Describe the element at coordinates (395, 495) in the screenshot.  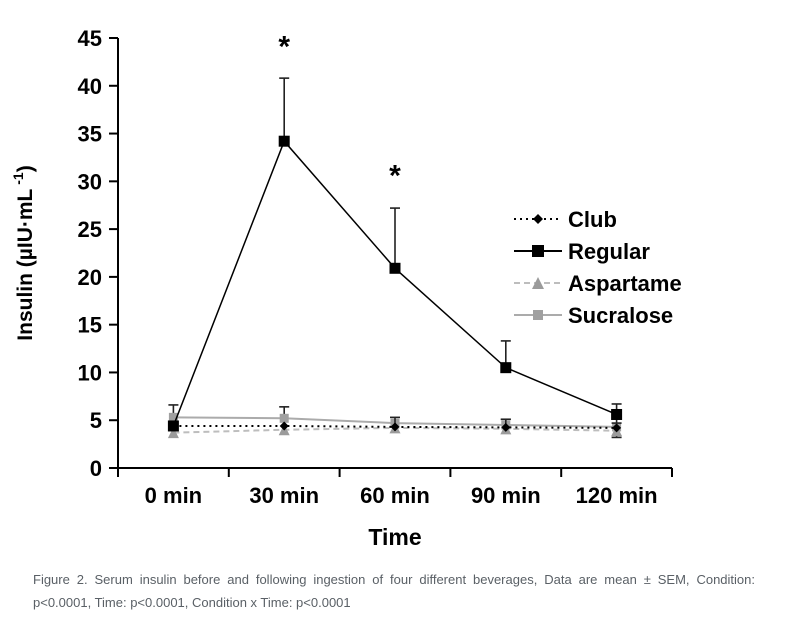
I see `x-tick-label: 60 min` at that location.